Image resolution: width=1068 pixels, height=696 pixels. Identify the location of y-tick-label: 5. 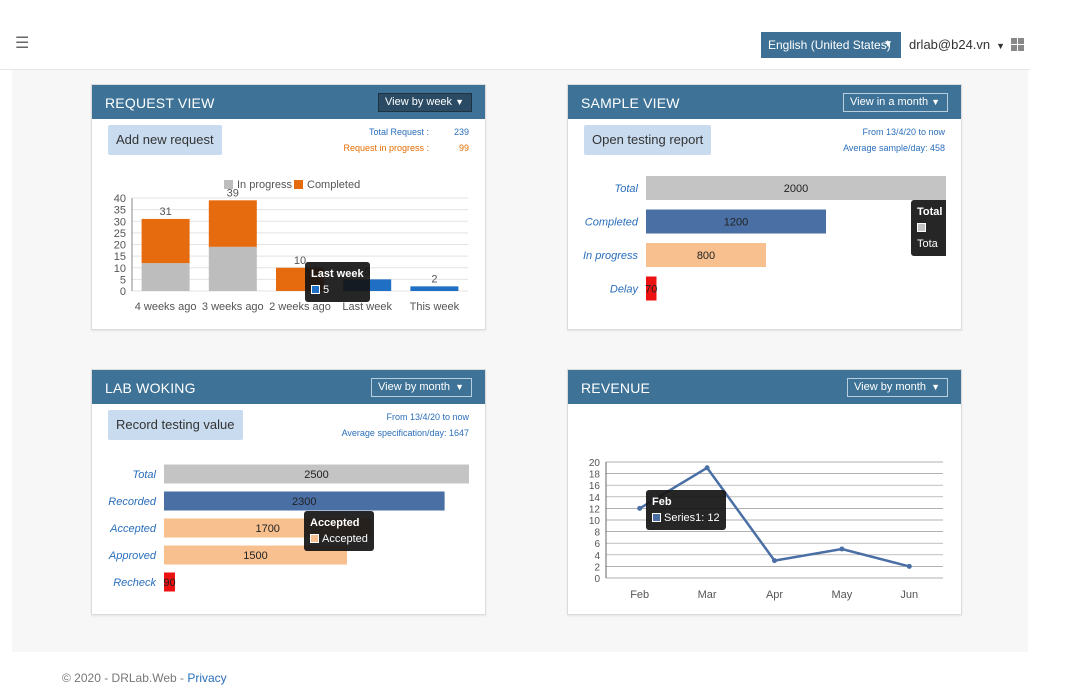
(123, 280).